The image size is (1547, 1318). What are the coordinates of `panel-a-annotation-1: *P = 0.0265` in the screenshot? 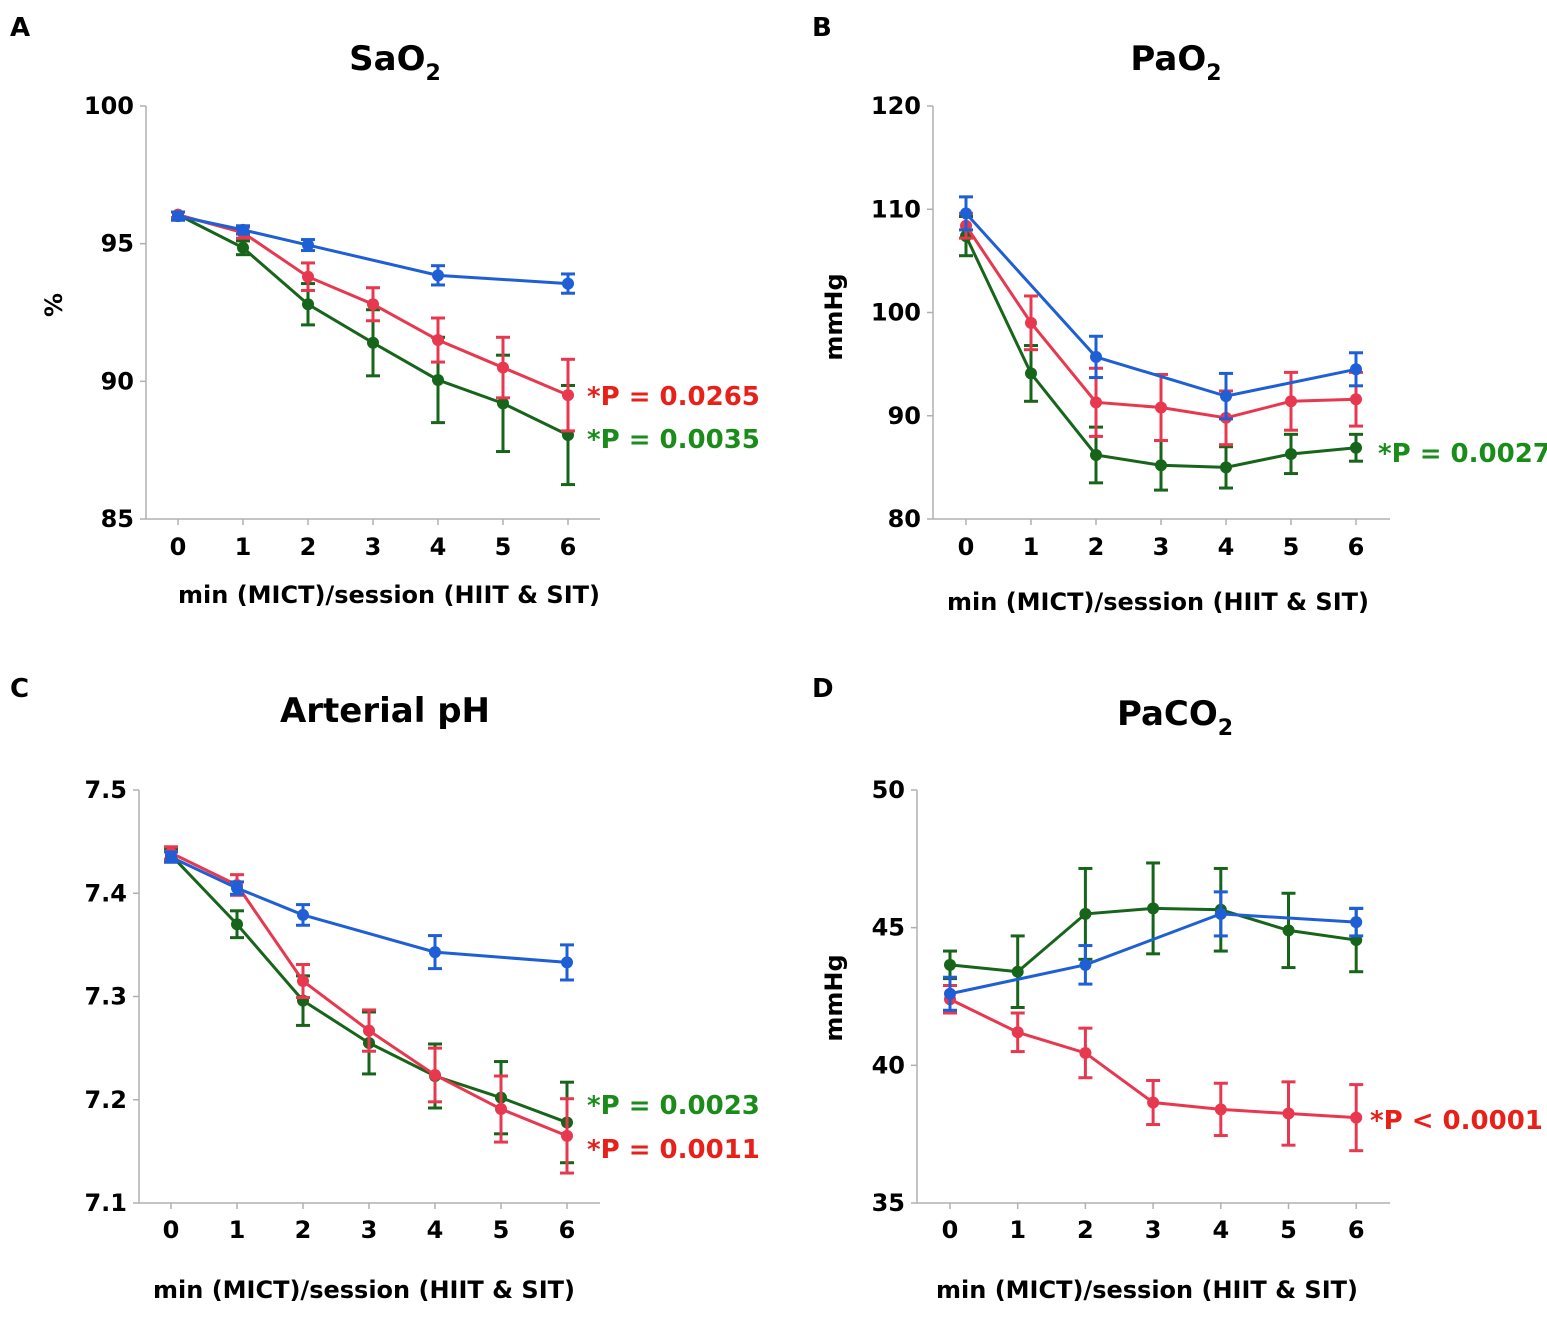 It's located at (673, 397).